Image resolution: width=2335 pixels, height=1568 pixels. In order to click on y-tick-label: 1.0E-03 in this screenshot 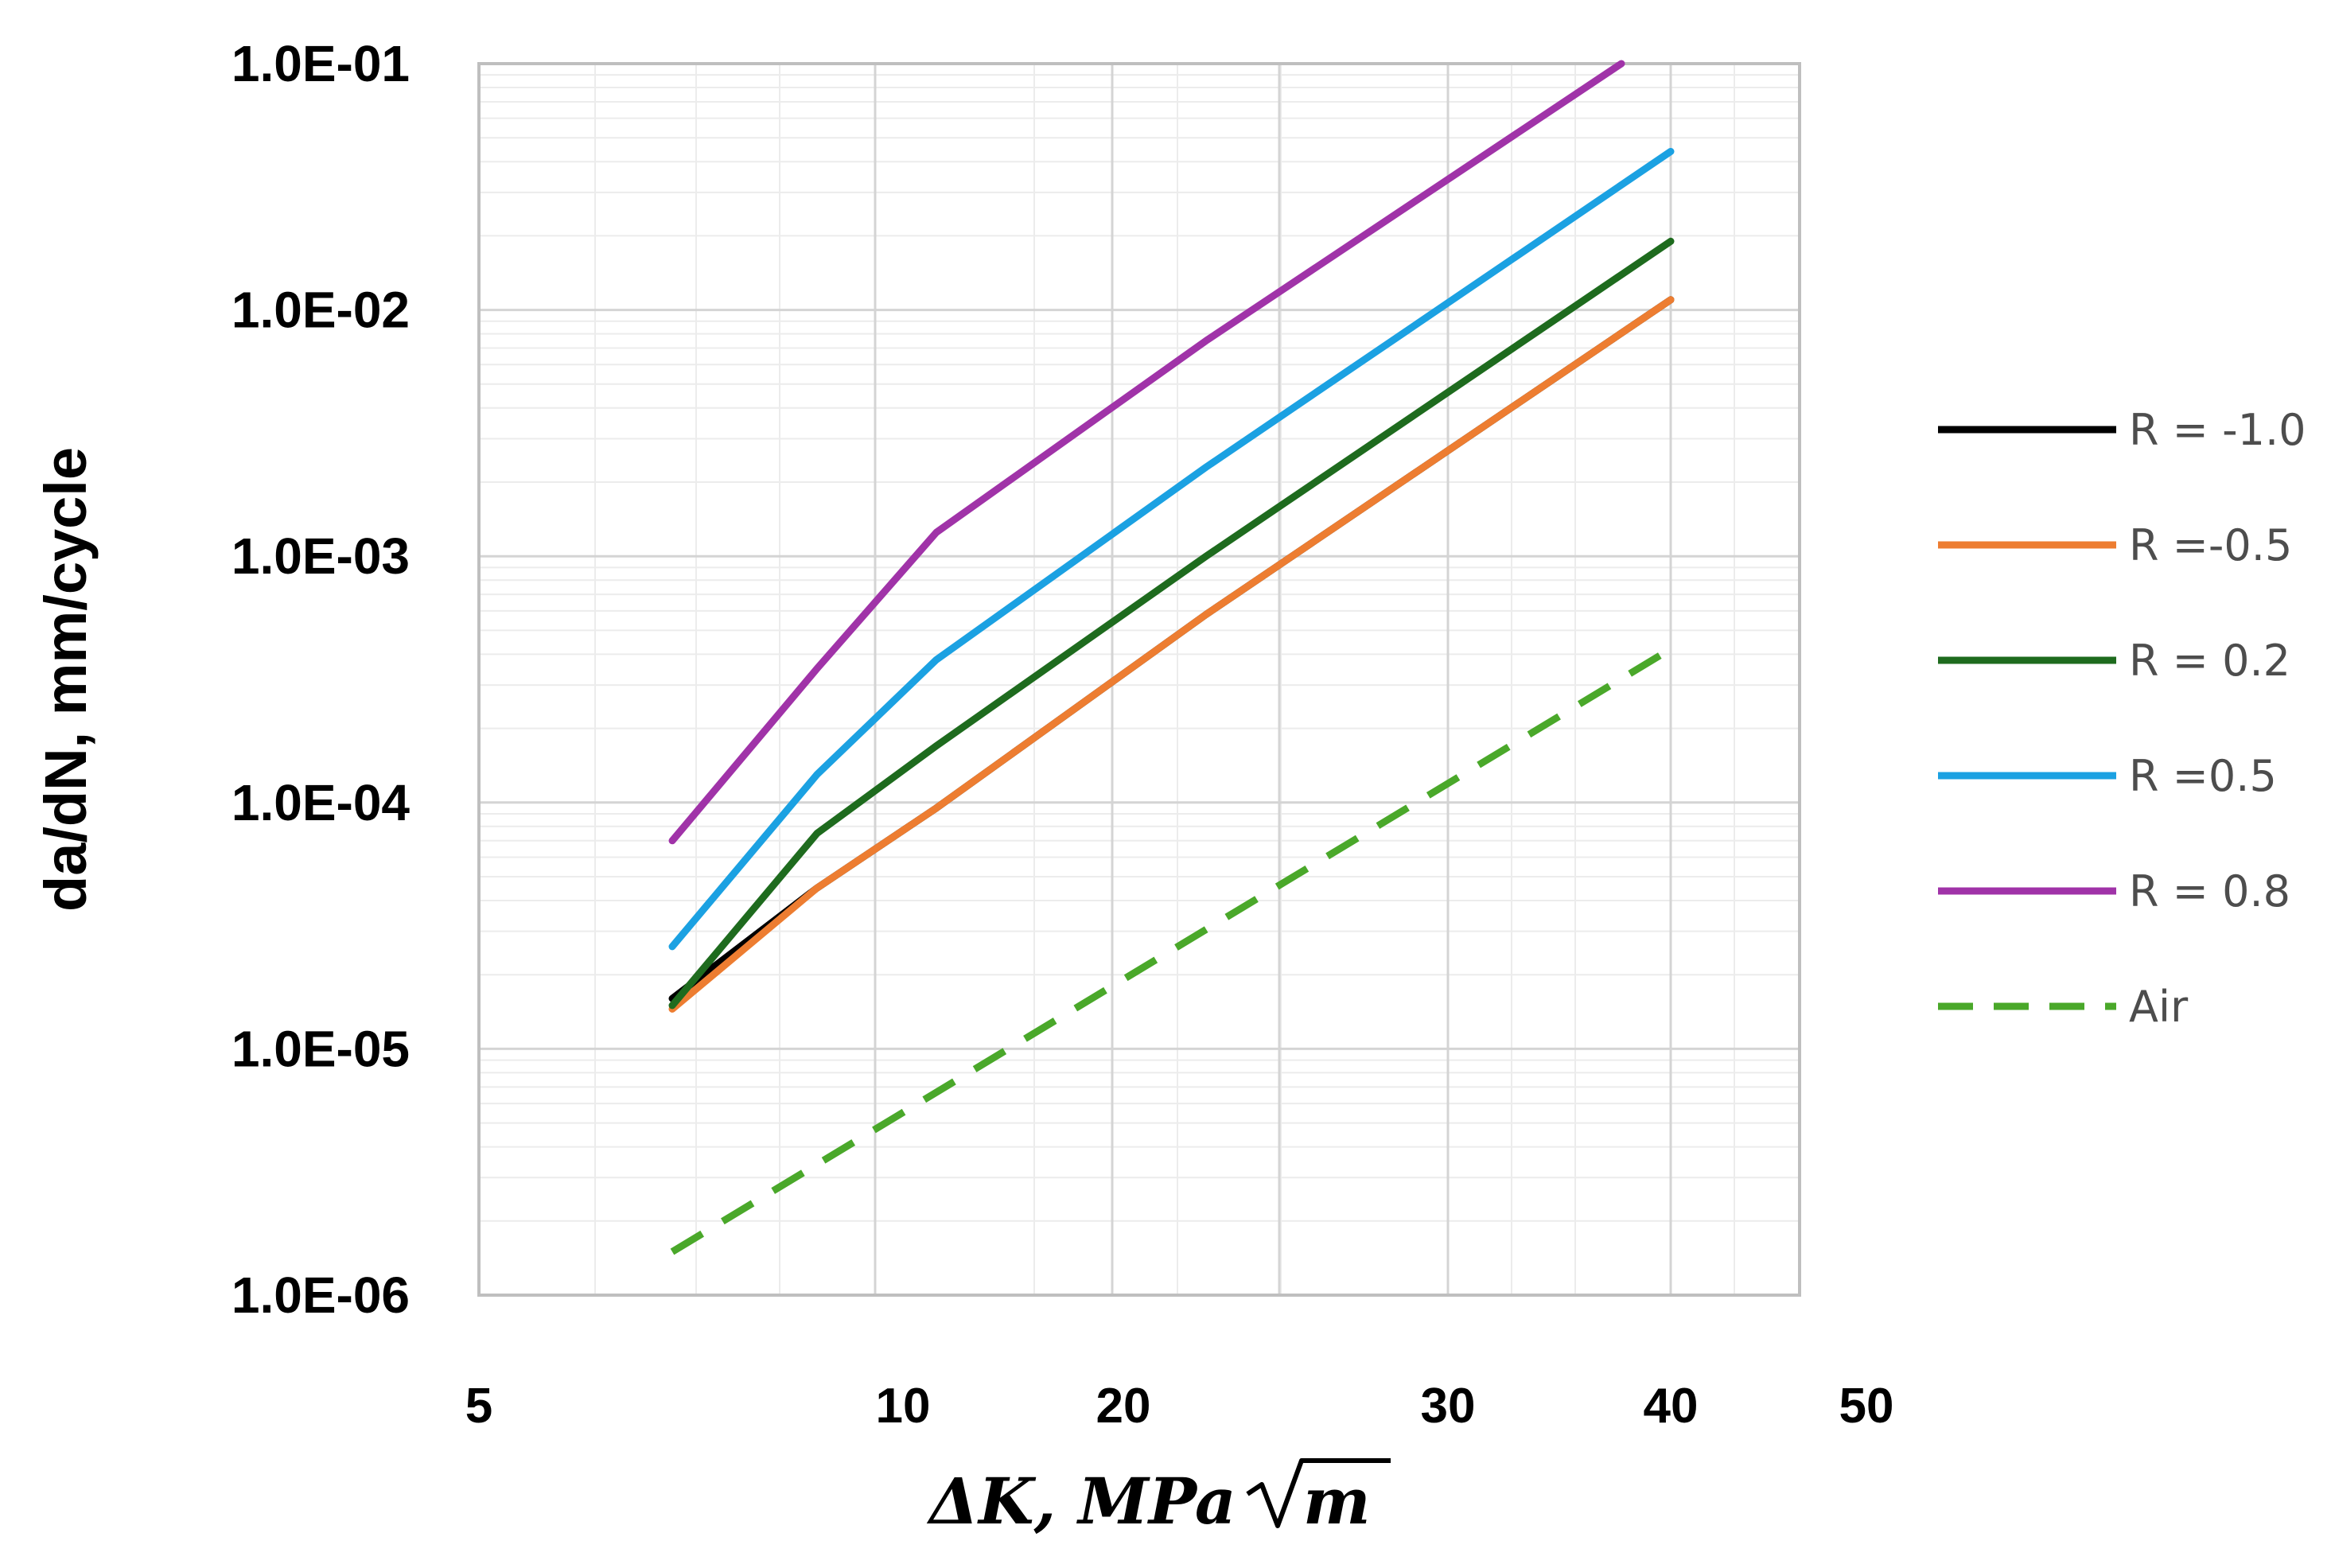, I will do `click(321, 556)`.